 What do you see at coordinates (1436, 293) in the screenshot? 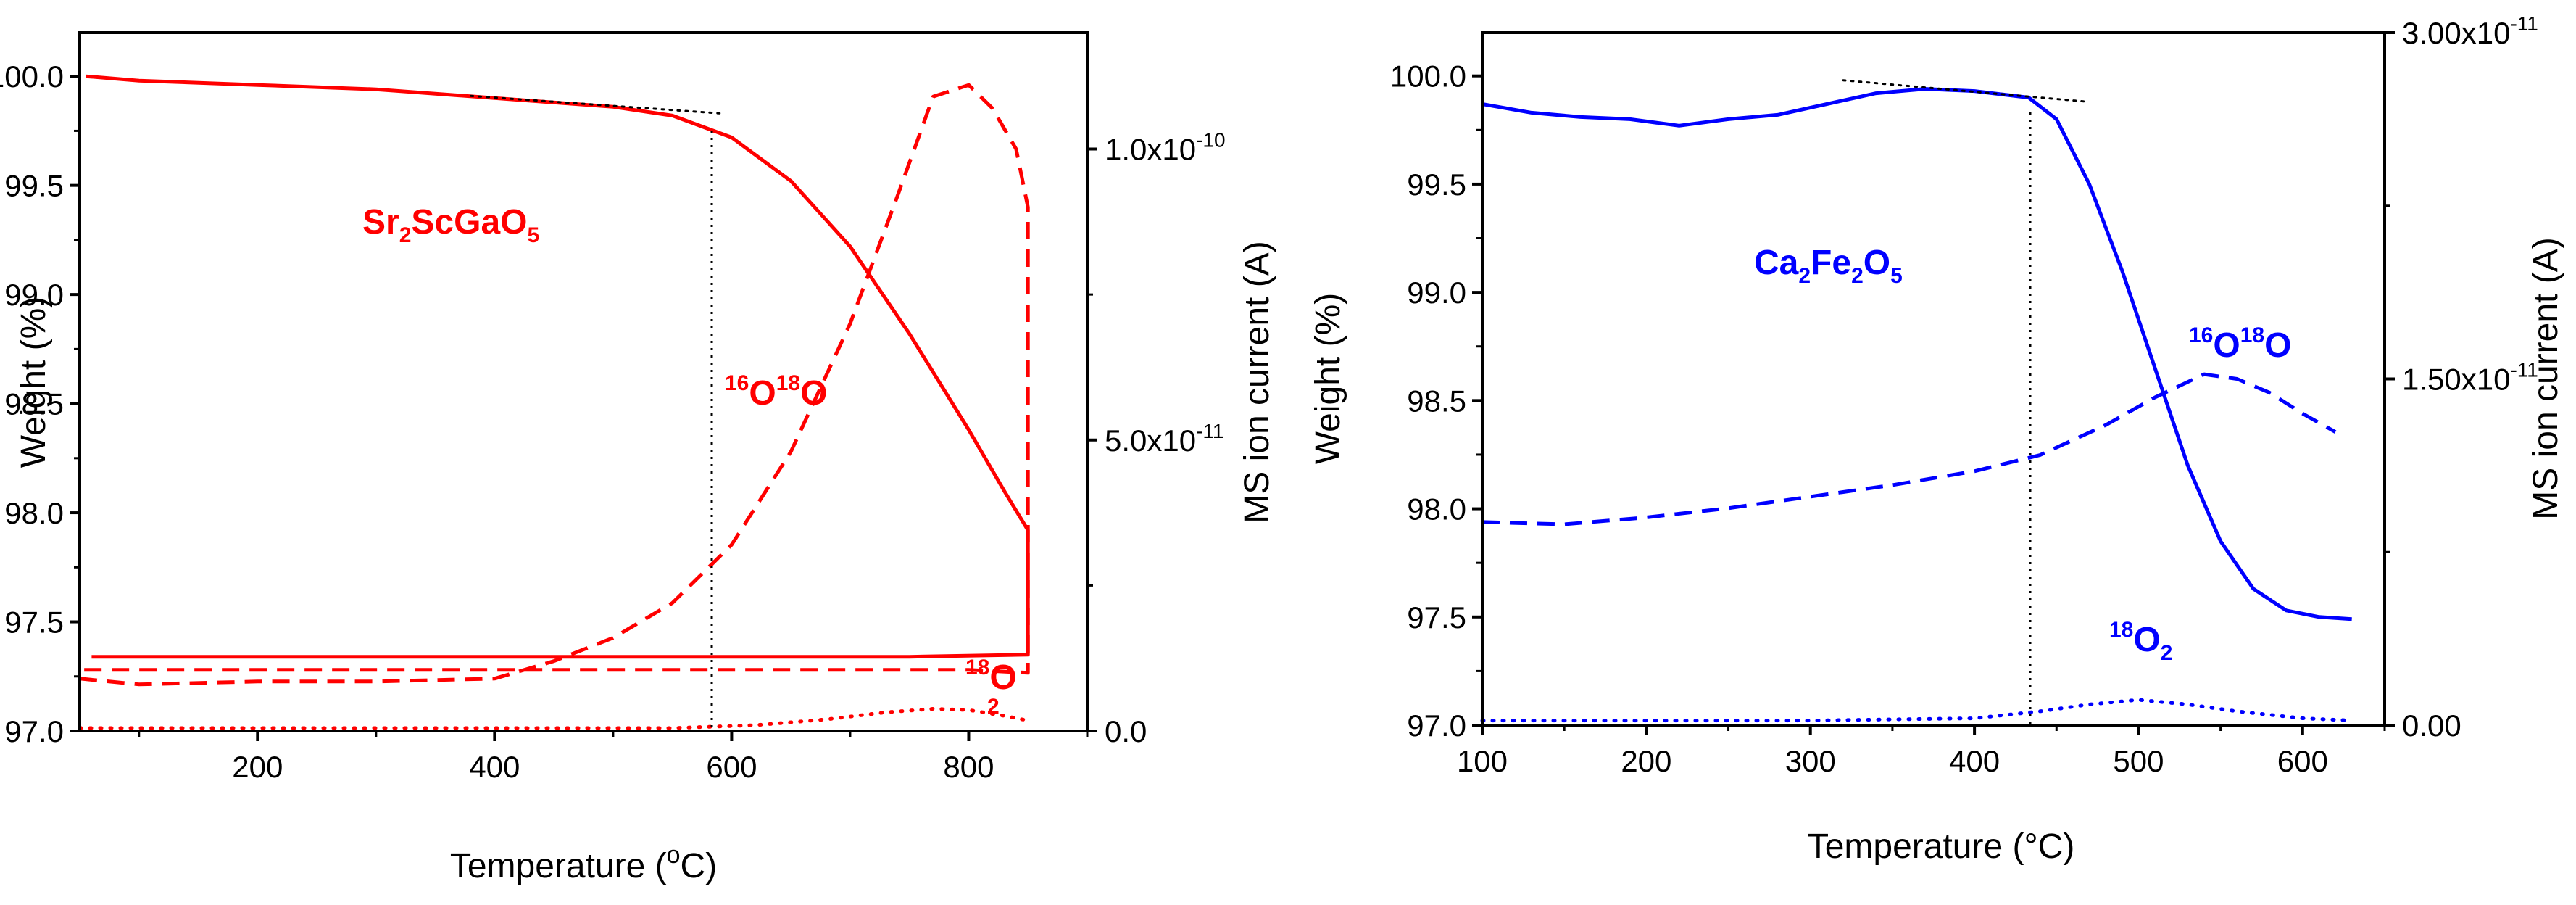
I see `right-y-tick-label: 99.0` at bounding box center [1436, 293].